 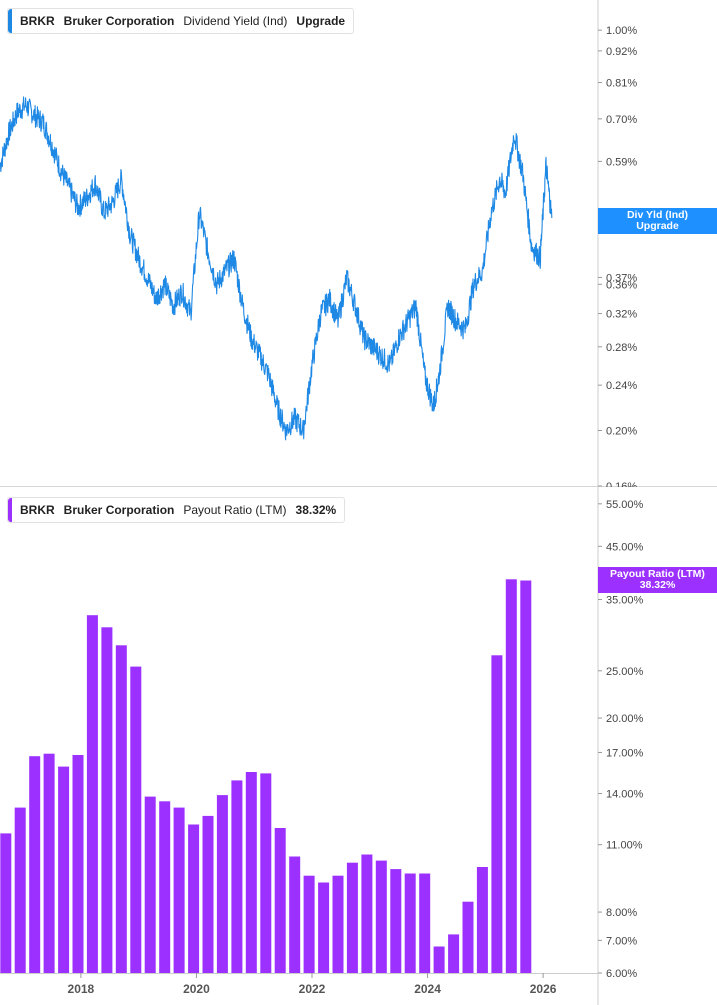 I want to click on y-tick-label: 7.00%, so click(x=621, y=941).